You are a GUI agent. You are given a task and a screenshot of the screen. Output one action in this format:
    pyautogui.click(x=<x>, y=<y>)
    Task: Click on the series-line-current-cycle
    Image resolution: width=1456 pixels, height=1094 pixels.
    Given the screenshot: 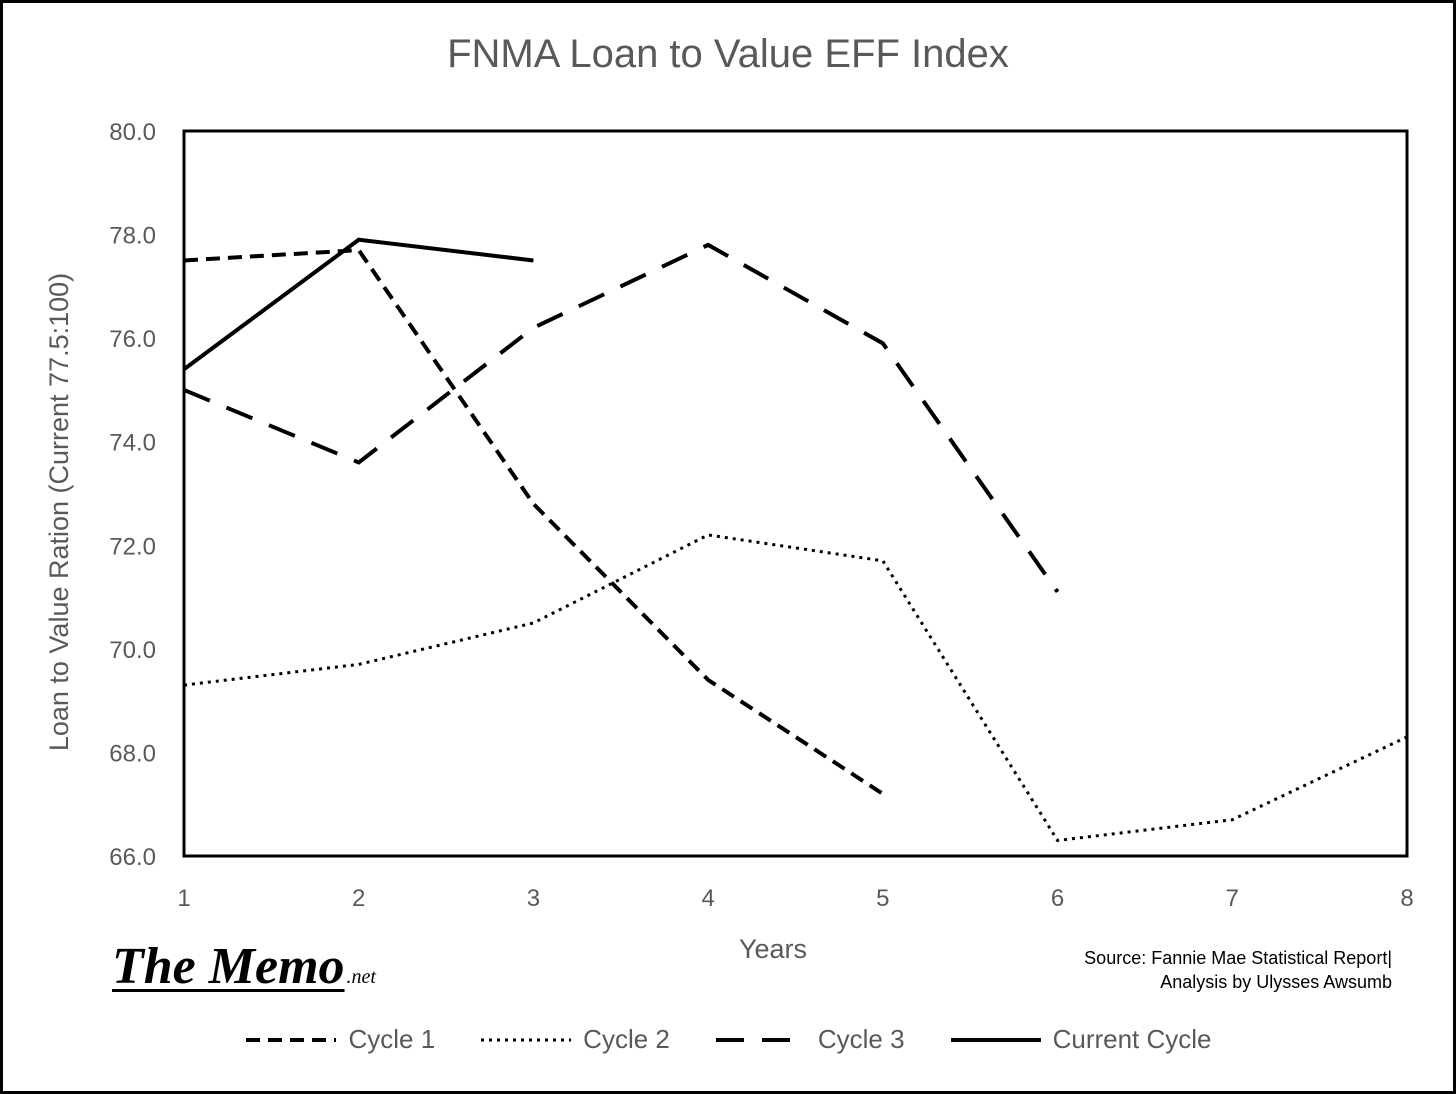 What is the action you would take?
    pyautogui.click(x=358, y=304)
    